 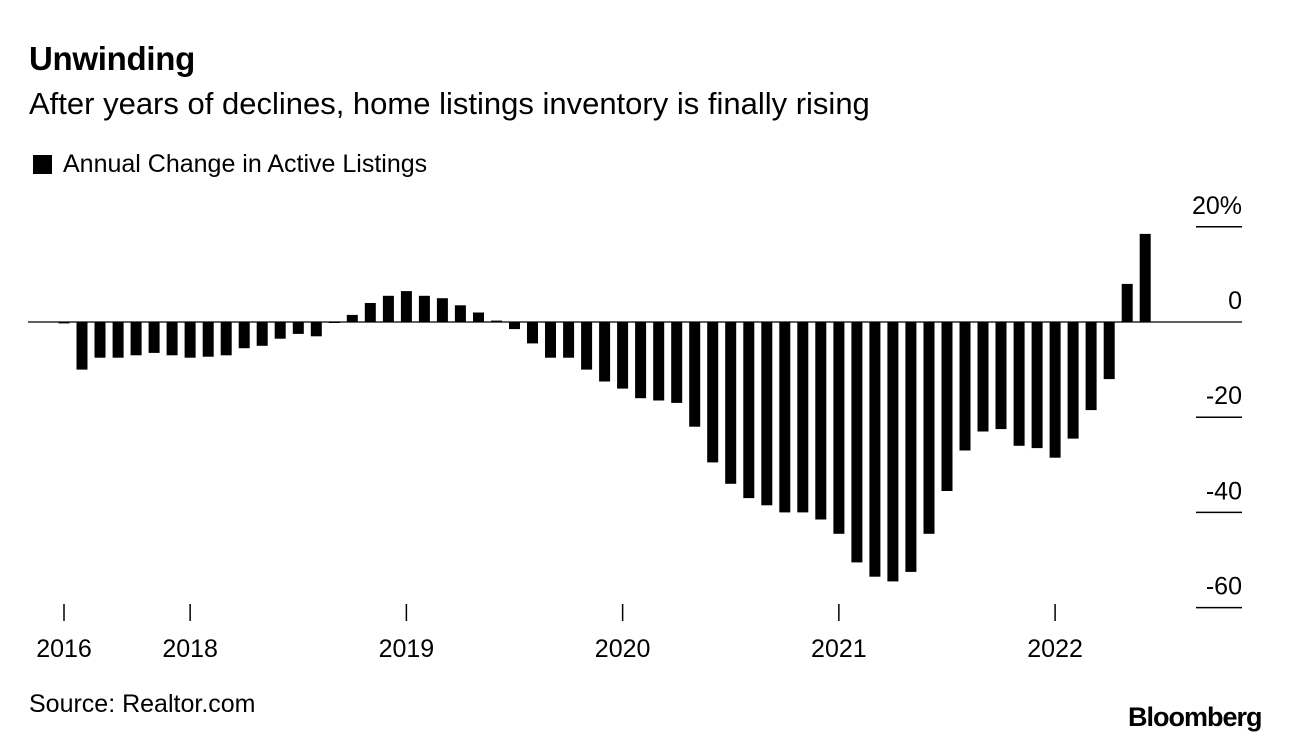 I want to click on x-axis: 2016 2018 2019 2020 2021 2022, so click(x=559, y=633).